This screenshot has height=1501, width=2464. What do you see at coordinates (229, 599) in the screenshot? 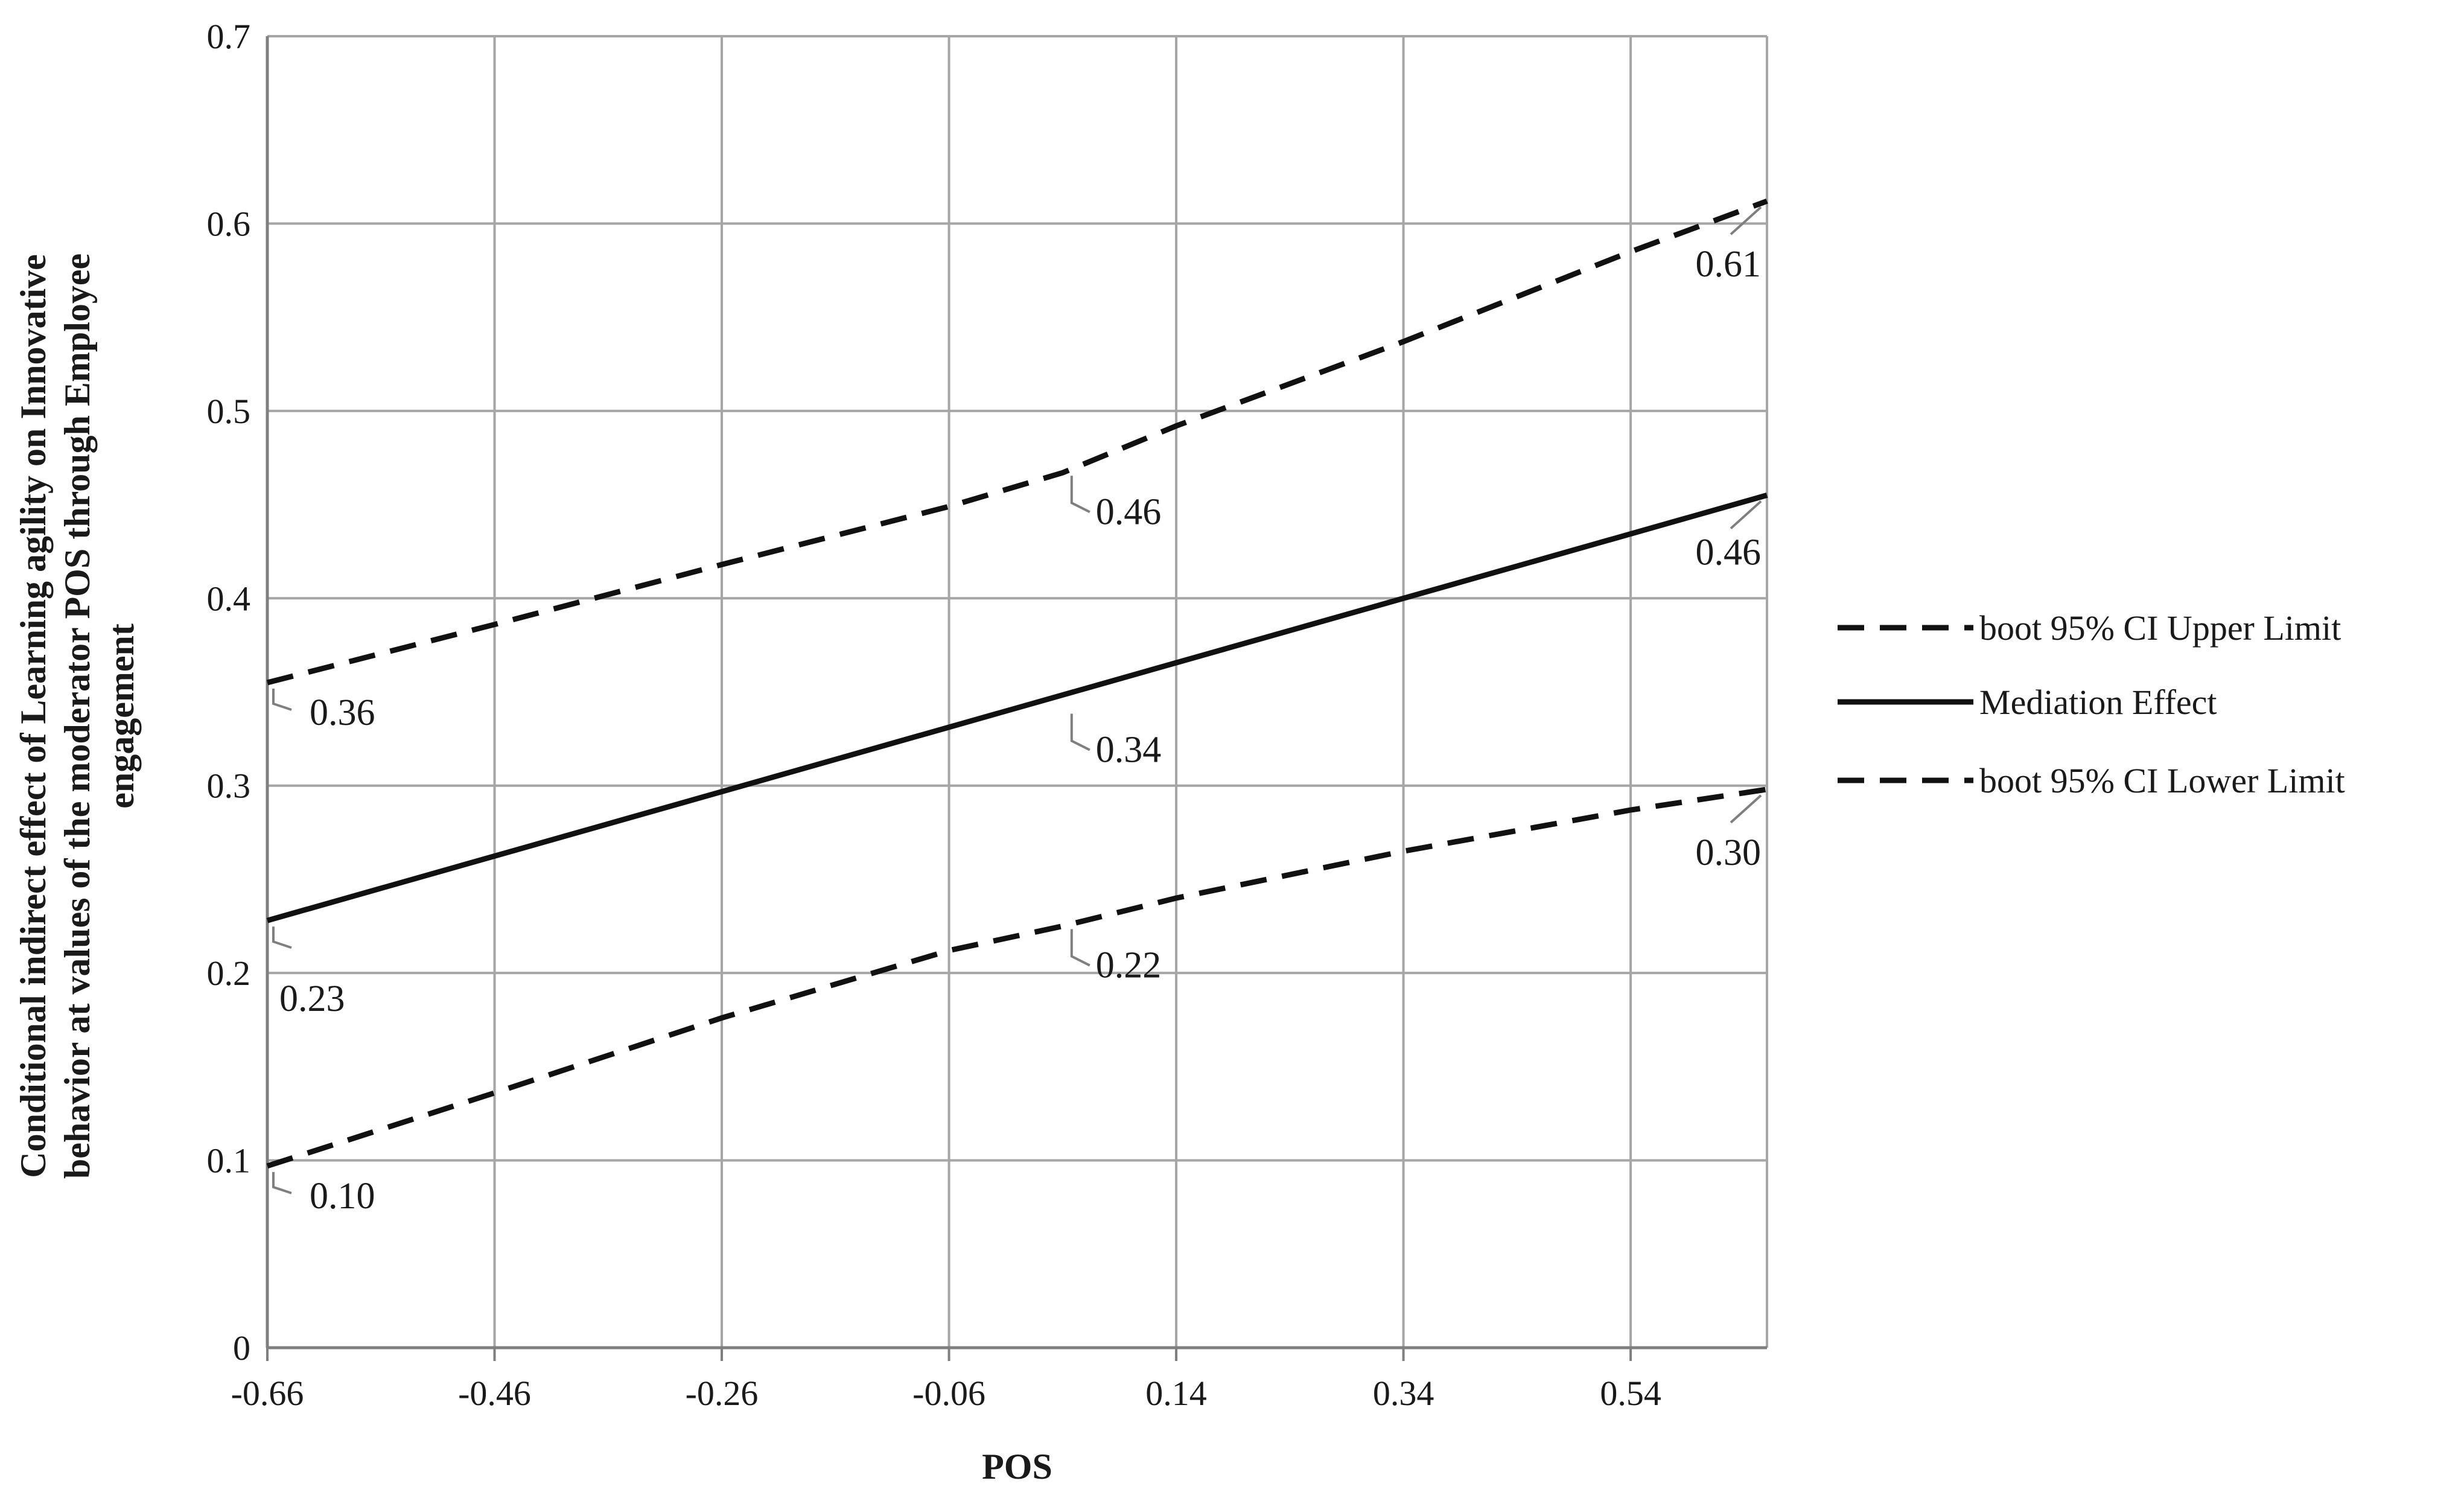
I see `y-tick-label: 0.4` at bounding box center [229, 599].